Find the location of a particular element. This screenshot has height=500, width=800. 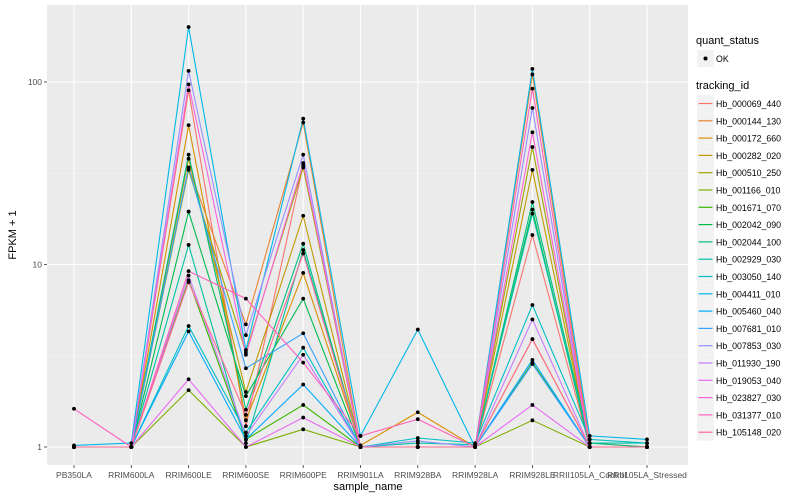

x-tick-label: RRII105LA_Stressed is located at coordinates (647, 475).